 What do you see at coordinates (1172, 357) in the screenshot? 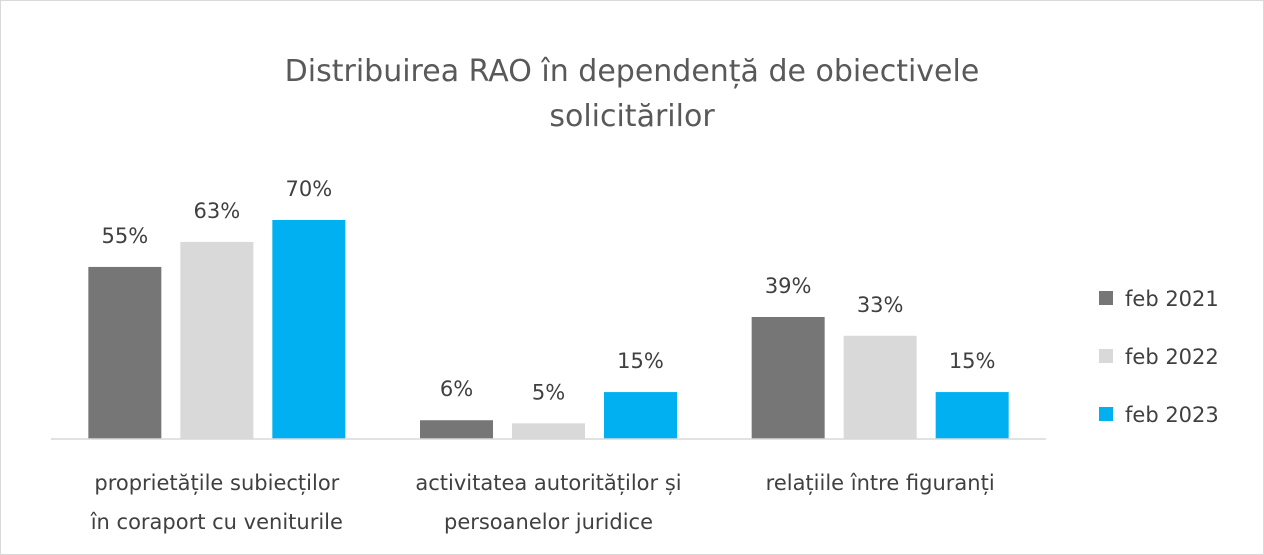
I see `legend-label: feb 2022` at bounding box center [1172, 357].